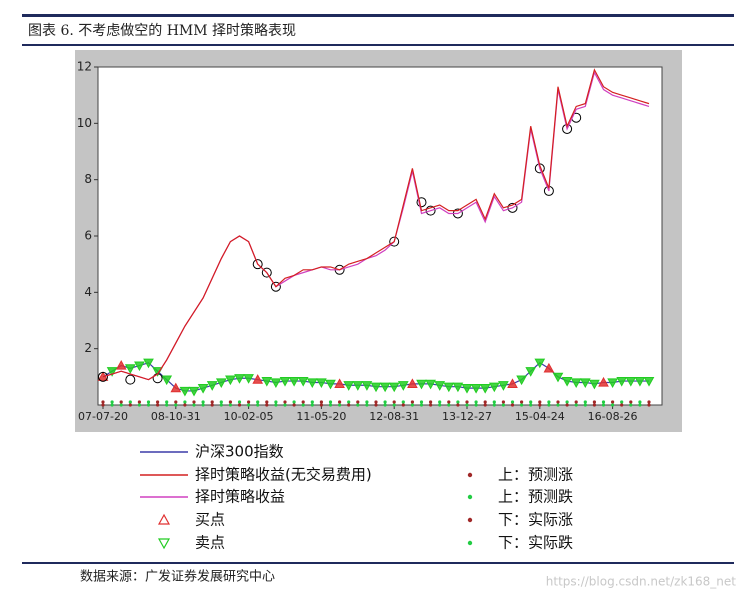  Describe the element at coordinates (88, 236) in the screenshot. I see `y-tick-label: 6` at that location.